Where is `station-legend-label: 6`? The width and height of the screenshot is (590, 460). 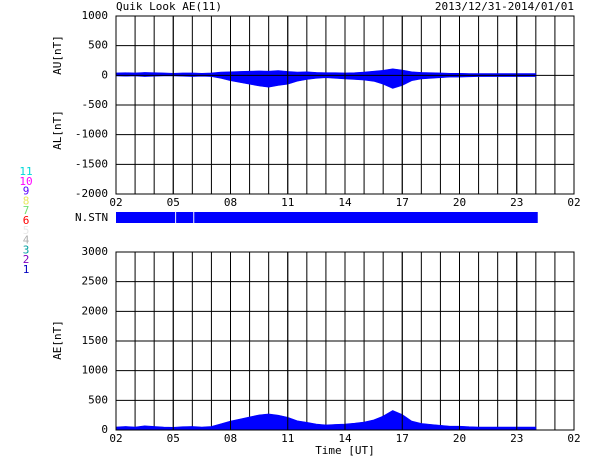 station-legend-label: 6 is located at coordinates (26, 220).